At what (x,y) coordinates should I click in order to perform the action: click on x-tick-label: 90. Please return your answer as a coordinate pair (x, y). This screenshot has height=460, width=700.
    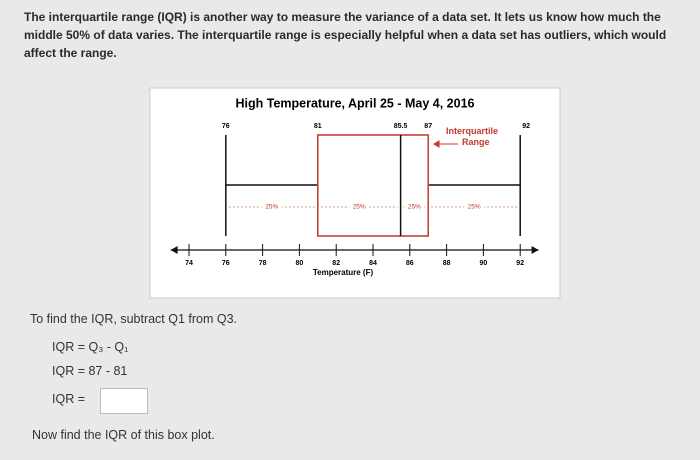
    Looking at the image, I should click on (484, 263).